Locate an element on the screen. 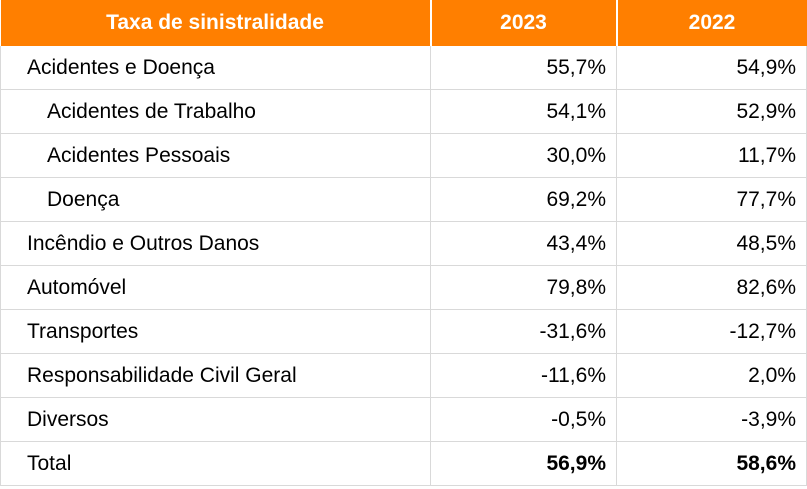 This screenshot has width=807, height=489. total-row: Total 56,9% 58,6% is located at coordinates (403, 463).